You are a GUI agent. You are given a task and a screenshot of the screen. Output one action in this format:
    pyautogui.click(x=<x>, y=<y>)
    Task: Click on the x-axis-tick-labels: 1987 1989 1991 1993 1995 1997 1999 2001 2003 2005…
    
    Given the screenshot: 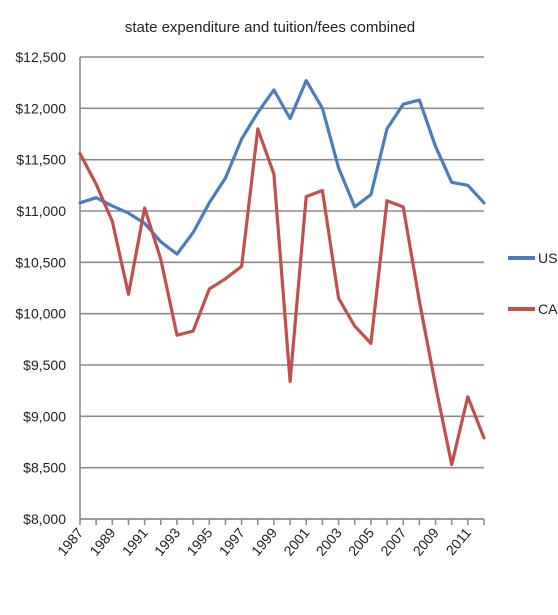 What is the action you would take?
    pyautogui.click(x=264, y=541)
    